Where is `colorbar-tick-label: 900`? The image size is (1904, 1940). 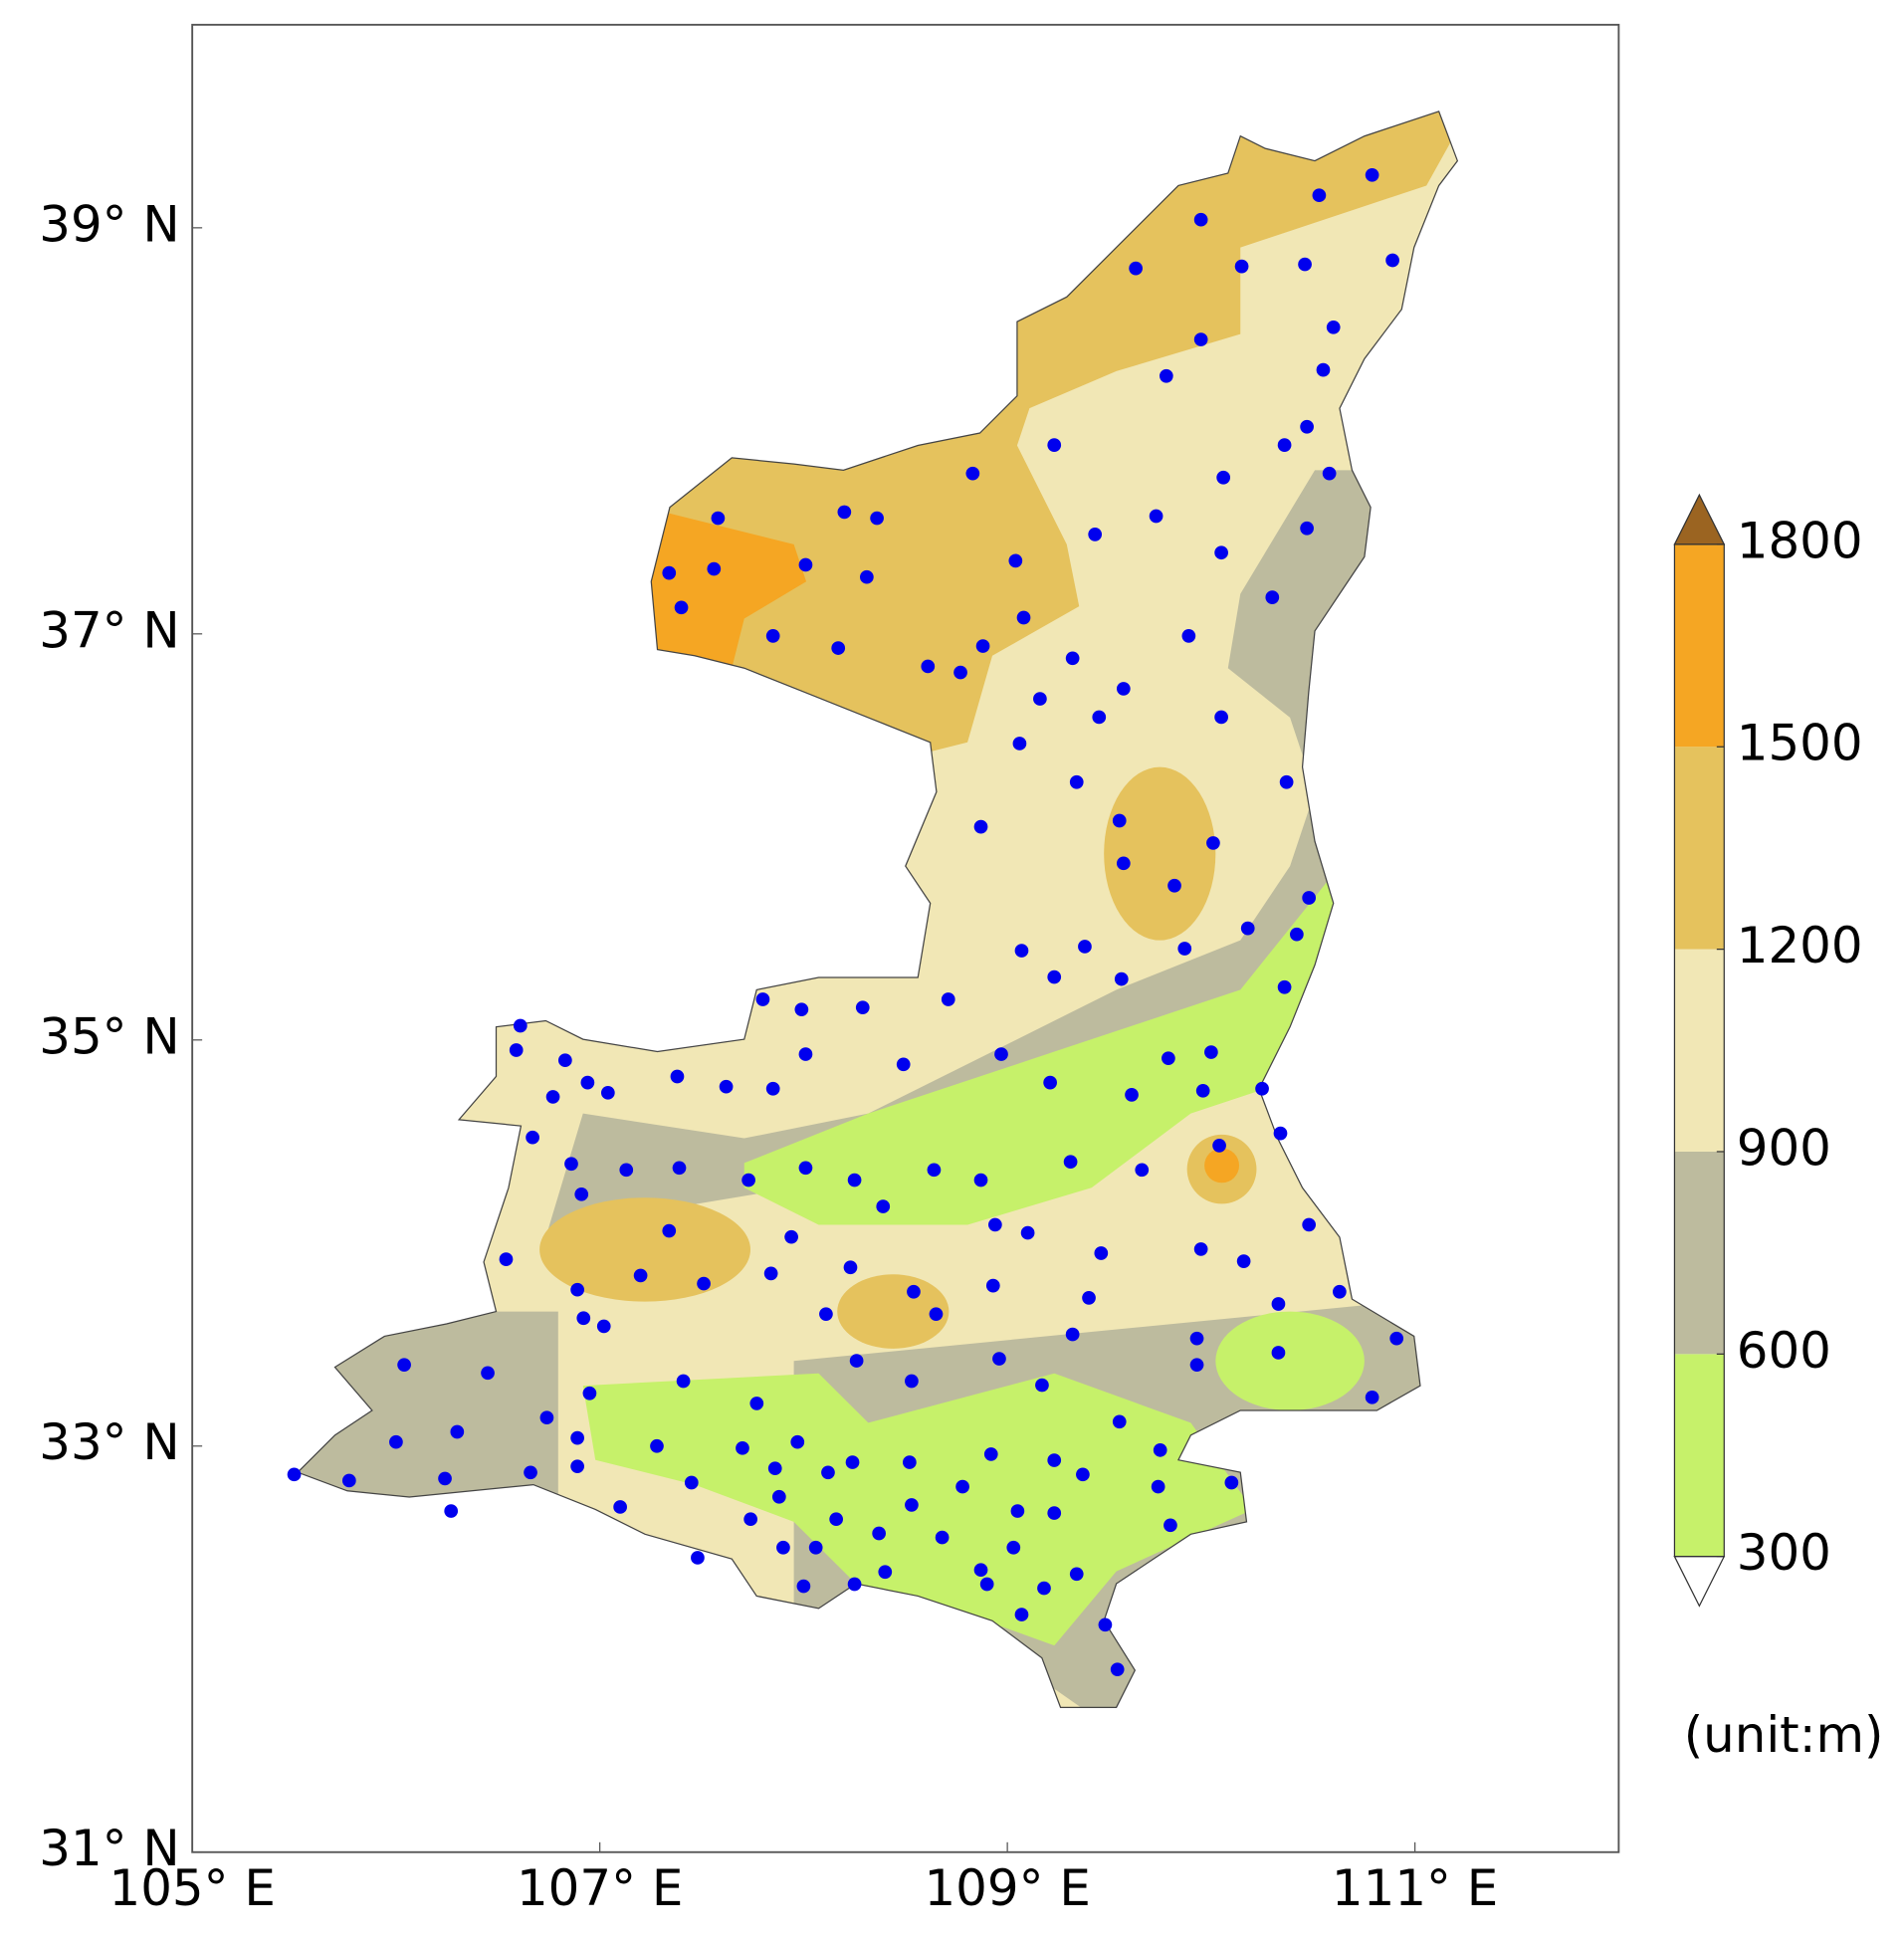
colorbar-tick-label: 900 is located at coordinates (1784, 1149).